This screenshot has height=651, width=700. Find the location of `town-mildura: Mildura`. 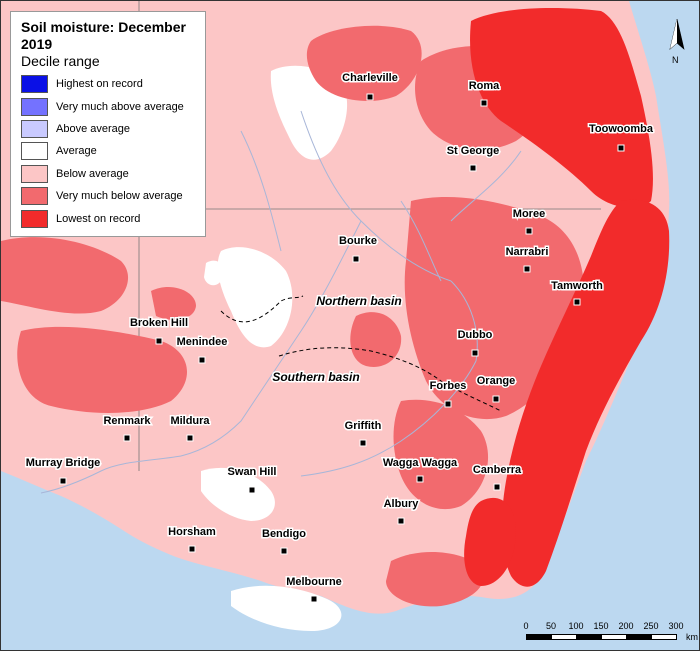

town-mildura: Mildura is located at coordinates (190, 428).